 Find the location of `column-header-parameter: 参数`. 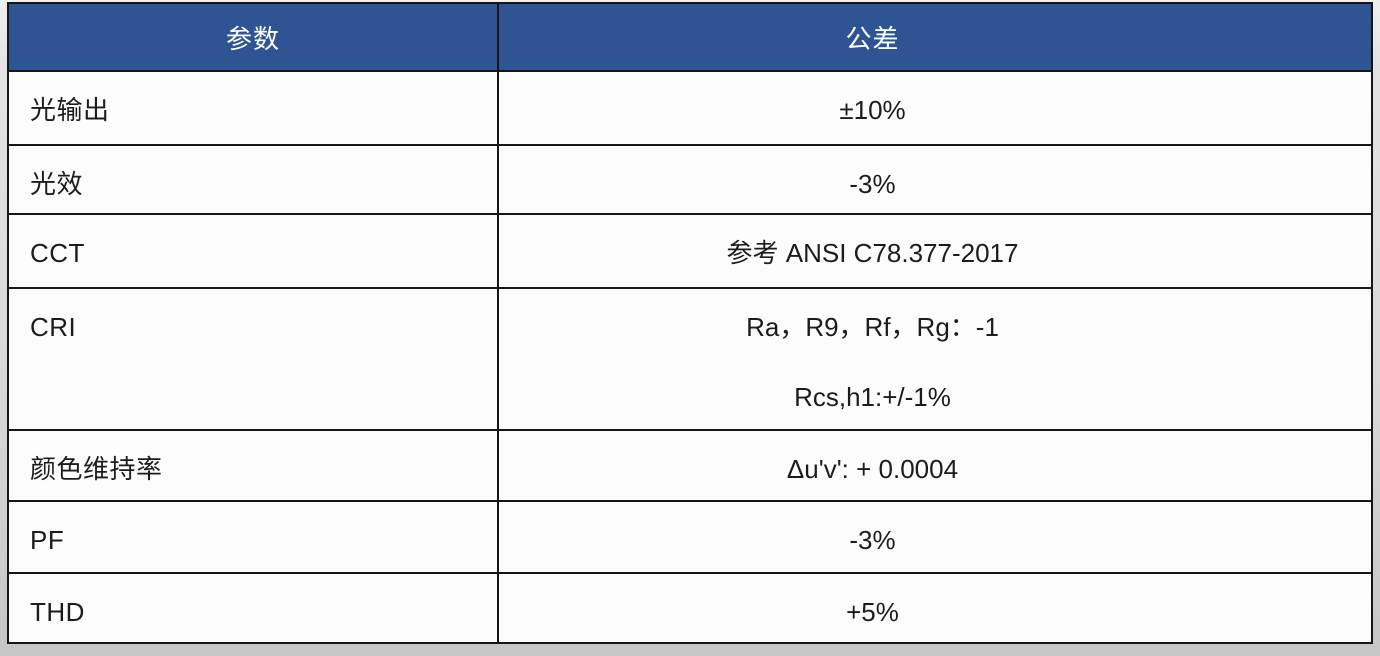

column-header-parameter: 参数 is located at coordinates (253, 37).